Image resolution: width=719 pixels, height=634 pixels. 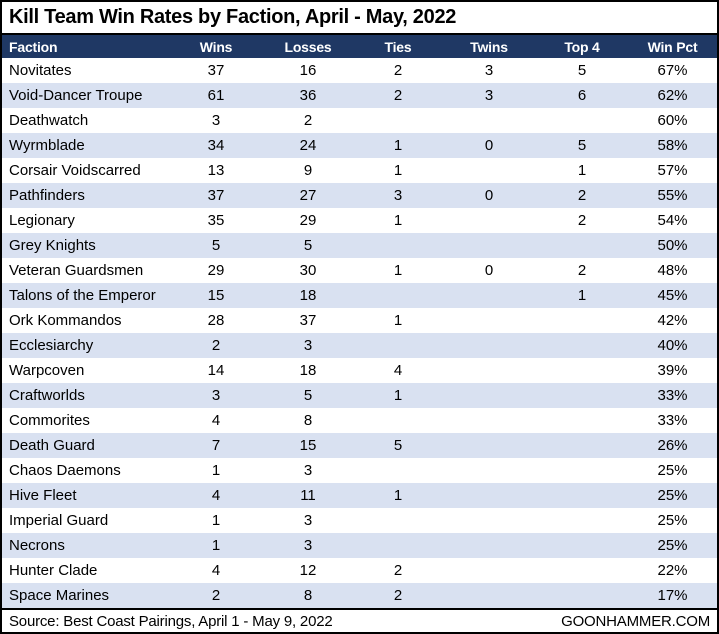 What do you see at coordinates (308, 120) in the screenshot?
I see `cell-losses: 2` at bounding box center [308, 120].